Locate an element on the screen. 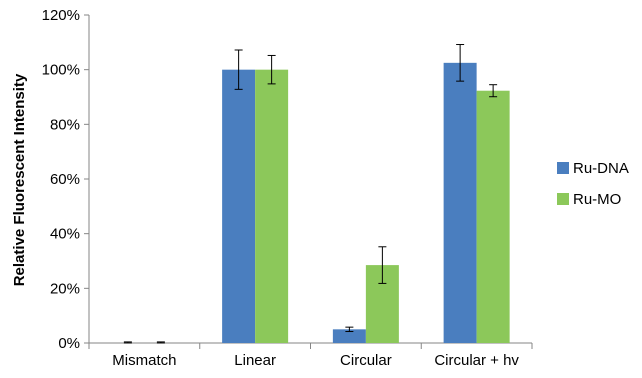  y-tick-label: 120% is located at coordinates (61, 15).